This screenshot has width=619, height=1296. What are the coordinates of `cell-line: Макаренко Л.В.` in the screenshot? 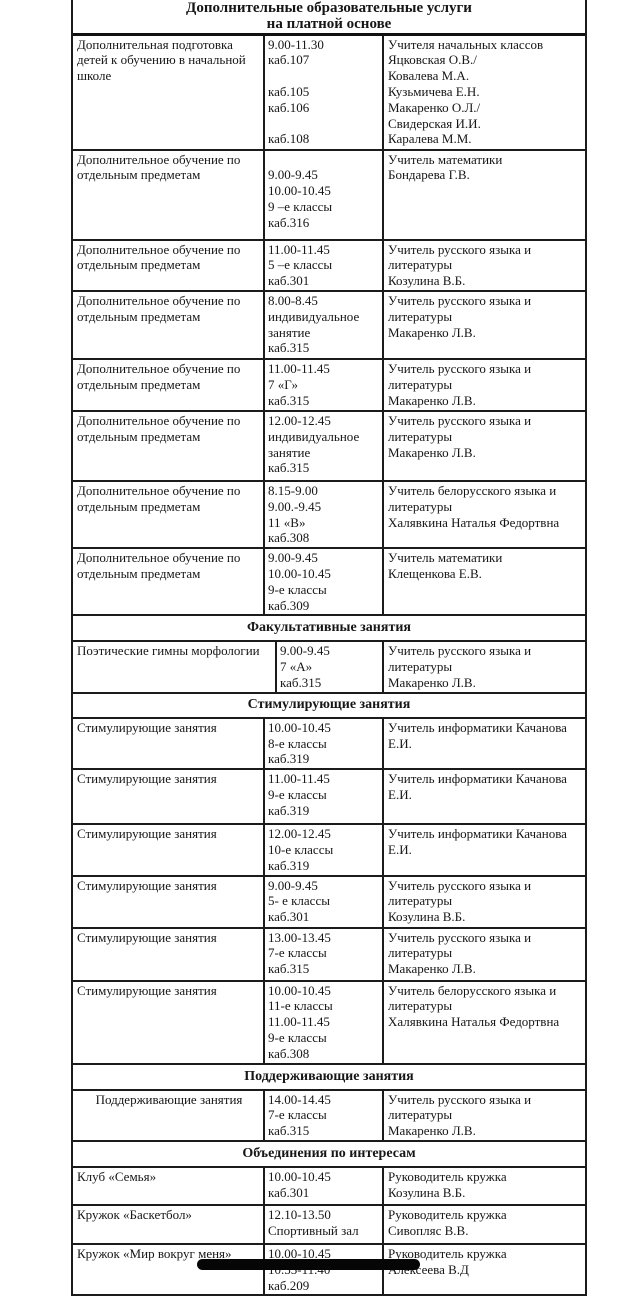 It's located at (432, 969).